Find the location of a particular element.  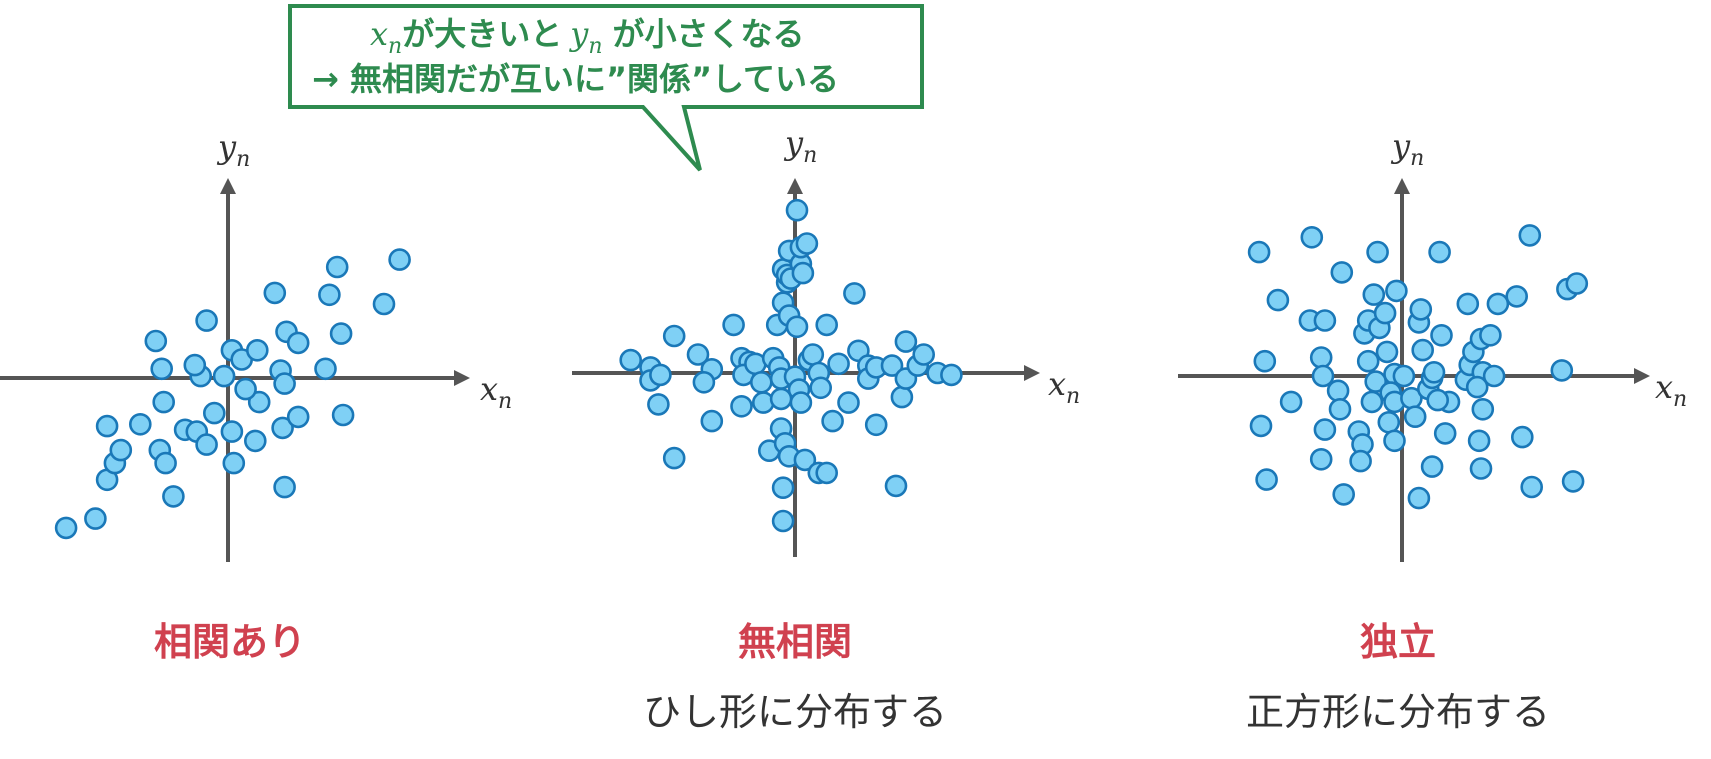

callout: xnが大きいと yn が小さくなる → 無相関だが互いに”関係”している is located at coordinates (606, 88).